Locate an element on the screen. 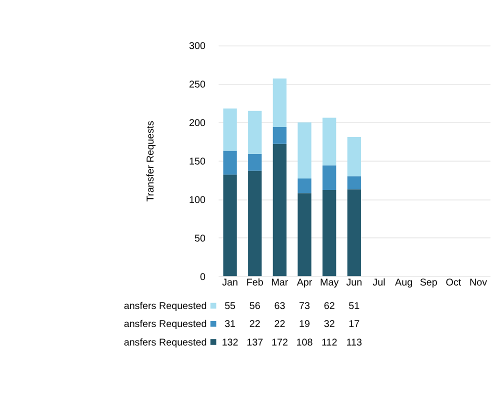  x-tick-label: Aug is located at coordinates (404, 283).